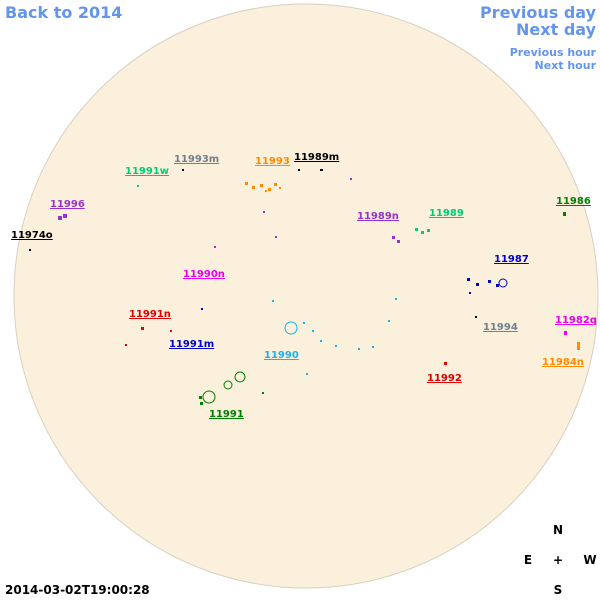 This screenshot has width=600, height=600. I want to click on region-link: 11991w, so click(147, 171).